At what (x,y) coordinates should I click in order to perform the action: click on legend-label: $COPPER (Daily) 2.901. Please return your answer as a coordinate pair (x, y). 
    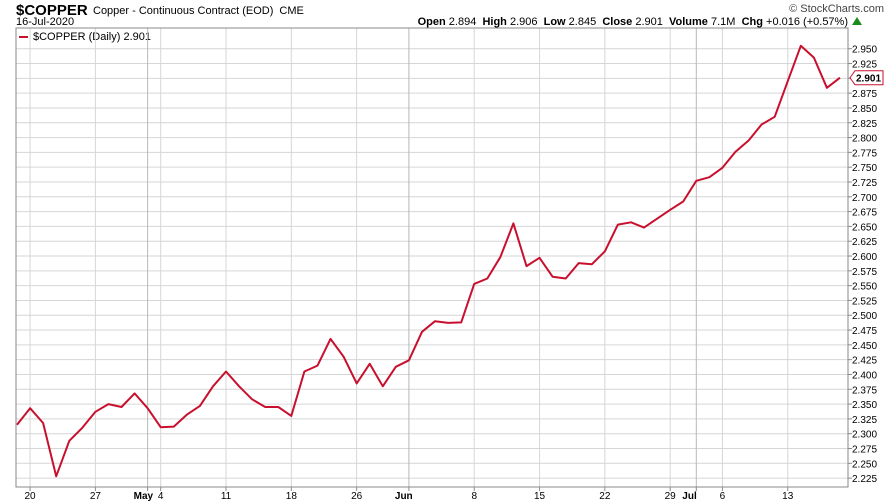
    Looking at the image, I should click on (92, 37).